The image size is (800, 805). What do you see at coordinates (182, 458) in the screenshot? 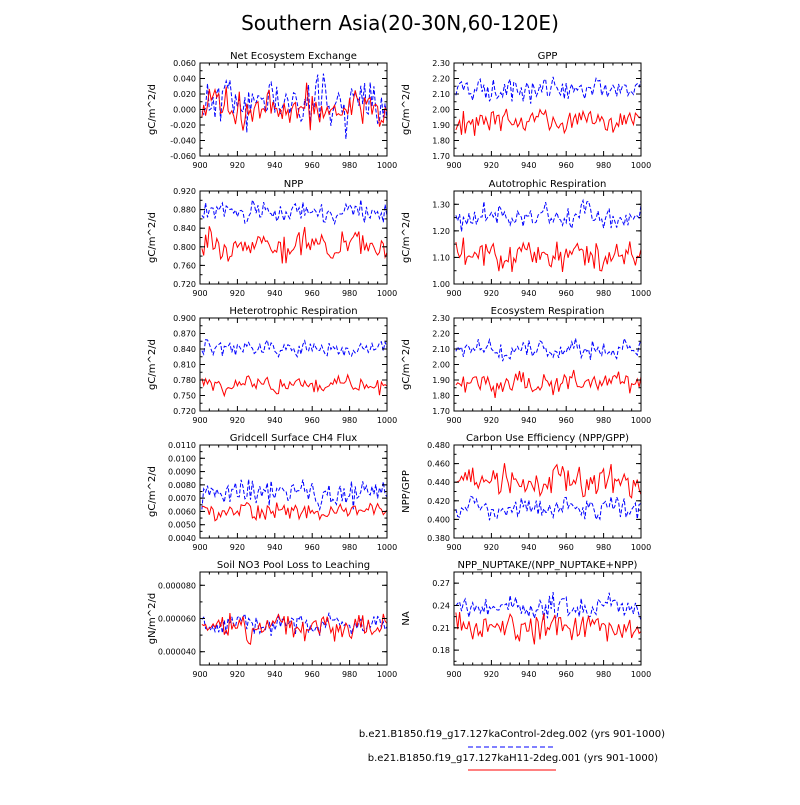
I see `y-tick-label: 0.0100` at bounding box center [182, 458].